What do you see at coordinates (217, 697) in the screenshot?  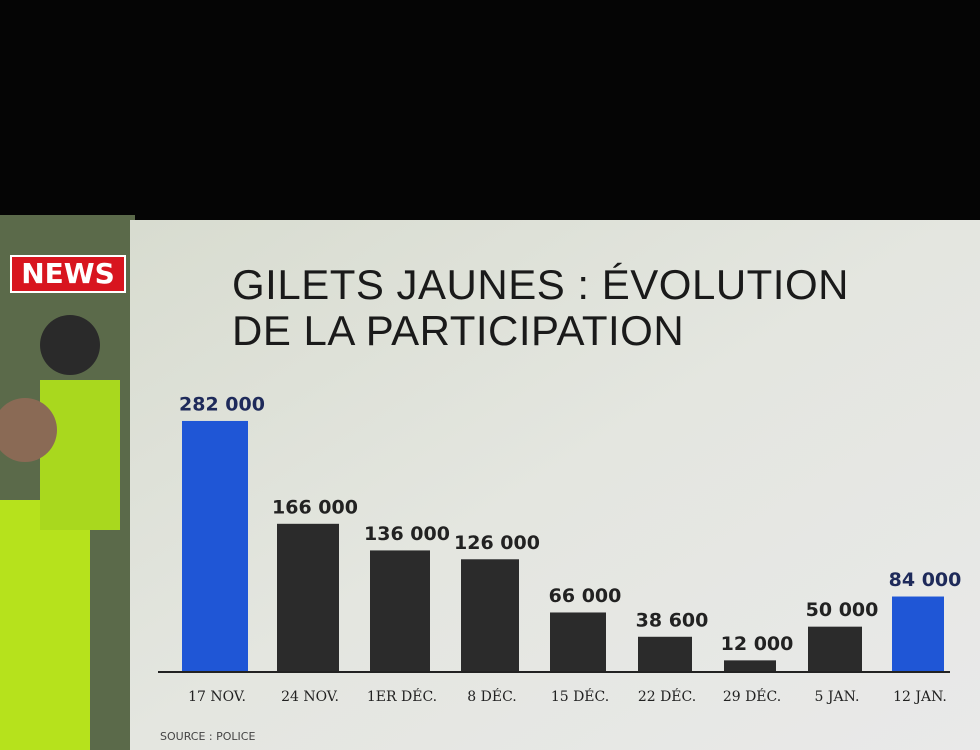 I see `x-tick-label: 17 NOV.` at bounding box center [217, 697].